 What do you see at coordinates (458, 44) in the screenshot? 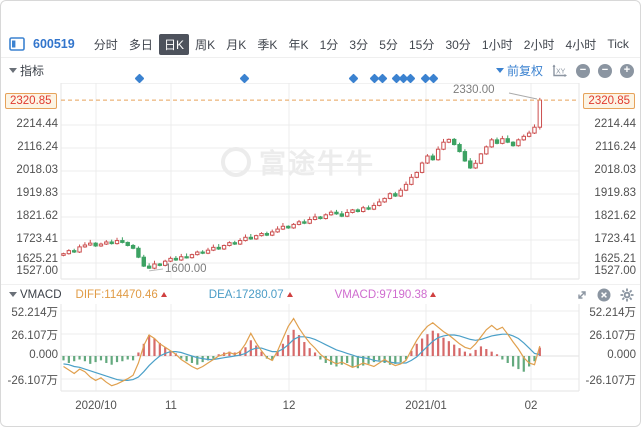
I see `tab-30分: 30分` at bounding box center [458, 44].